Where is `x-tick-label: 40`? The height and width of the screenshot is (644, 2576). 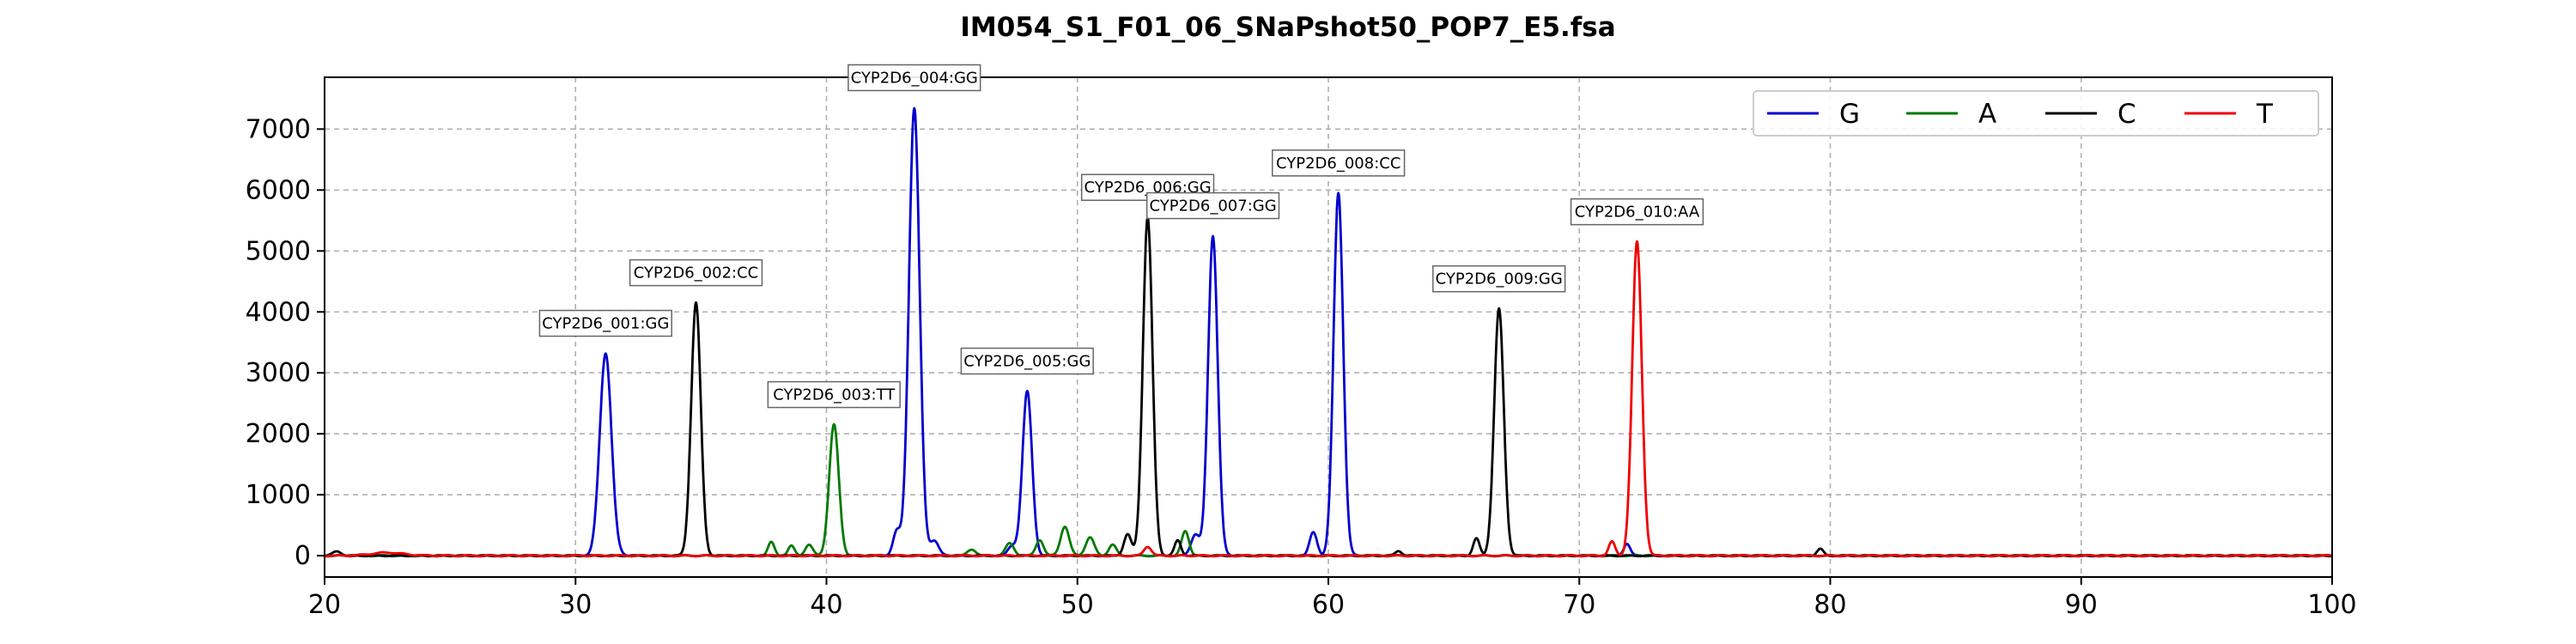
x-tick-label: 40 is located at coordinates (826, 605).